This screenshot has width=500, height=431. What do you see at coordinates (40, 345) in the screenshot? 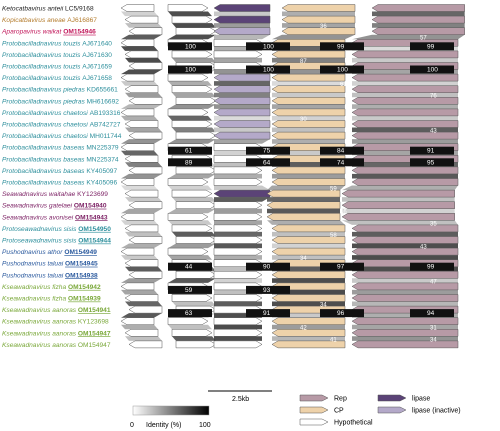
I see `species-name: Kseawadnavirus aanoras` at bounding box center [40, 345].